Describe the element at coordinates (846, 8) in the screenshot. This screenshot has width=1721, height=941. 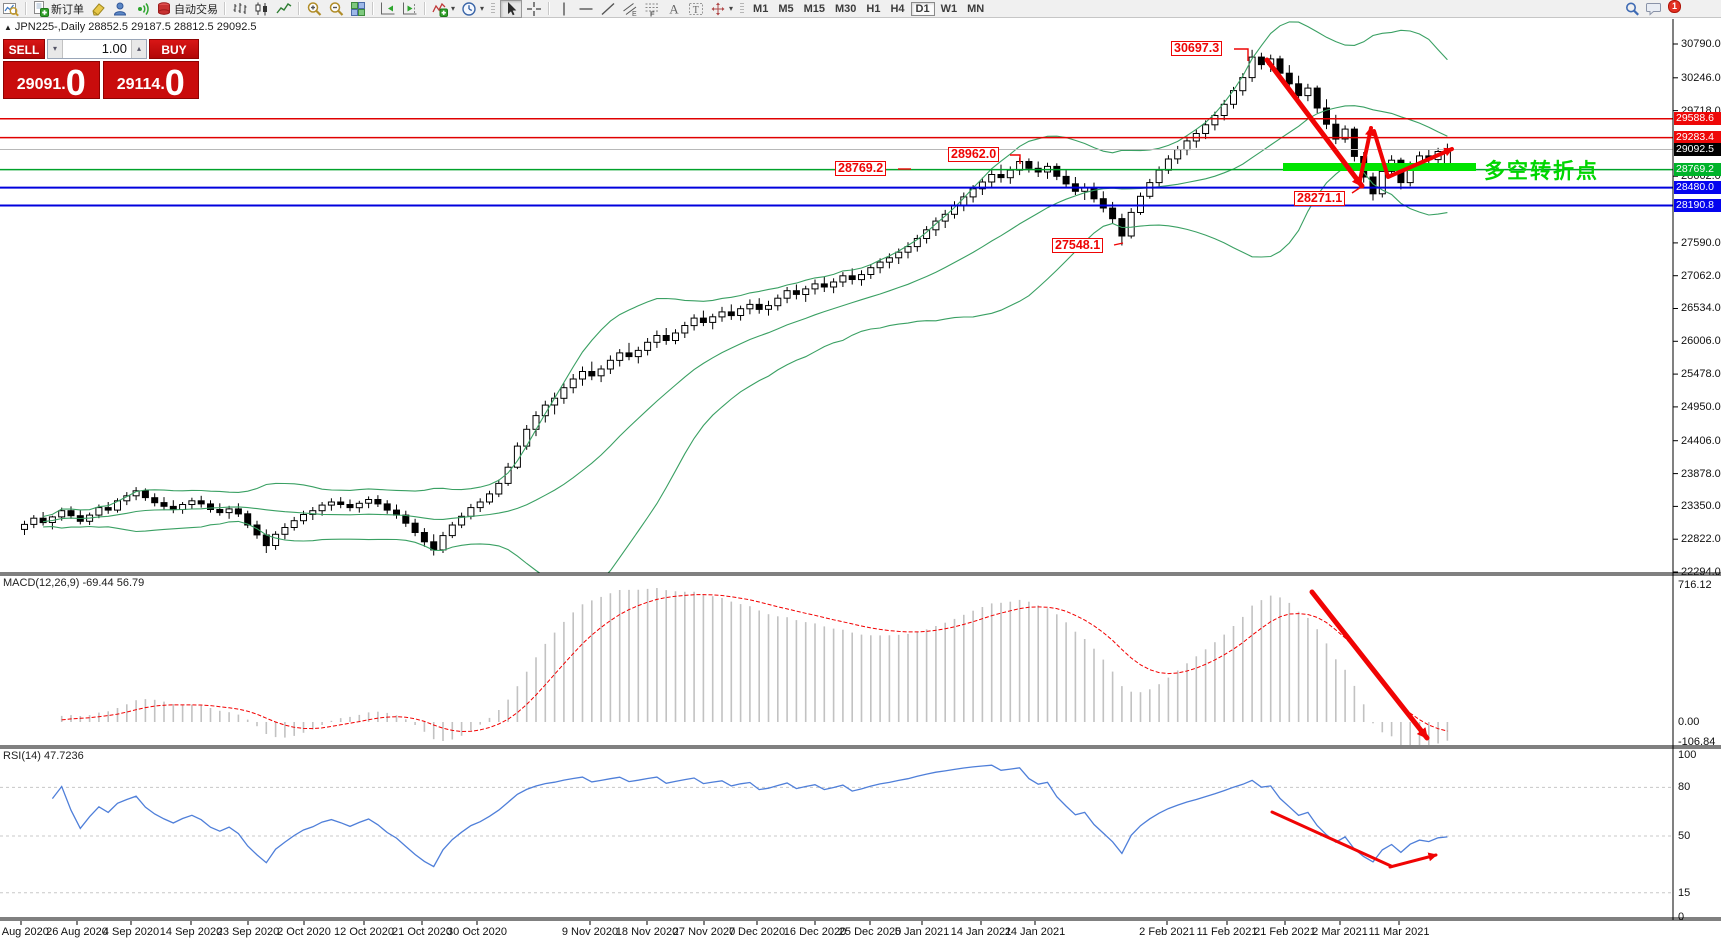
I see `timeframe-M30-button: M30` at that location.